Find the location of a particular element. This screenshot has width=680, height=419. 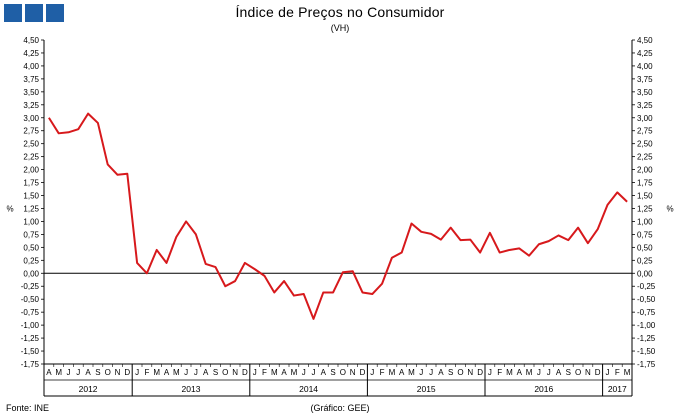

chart-title: Índice de Preços no Consumidor is located at coordinates (340, 12).